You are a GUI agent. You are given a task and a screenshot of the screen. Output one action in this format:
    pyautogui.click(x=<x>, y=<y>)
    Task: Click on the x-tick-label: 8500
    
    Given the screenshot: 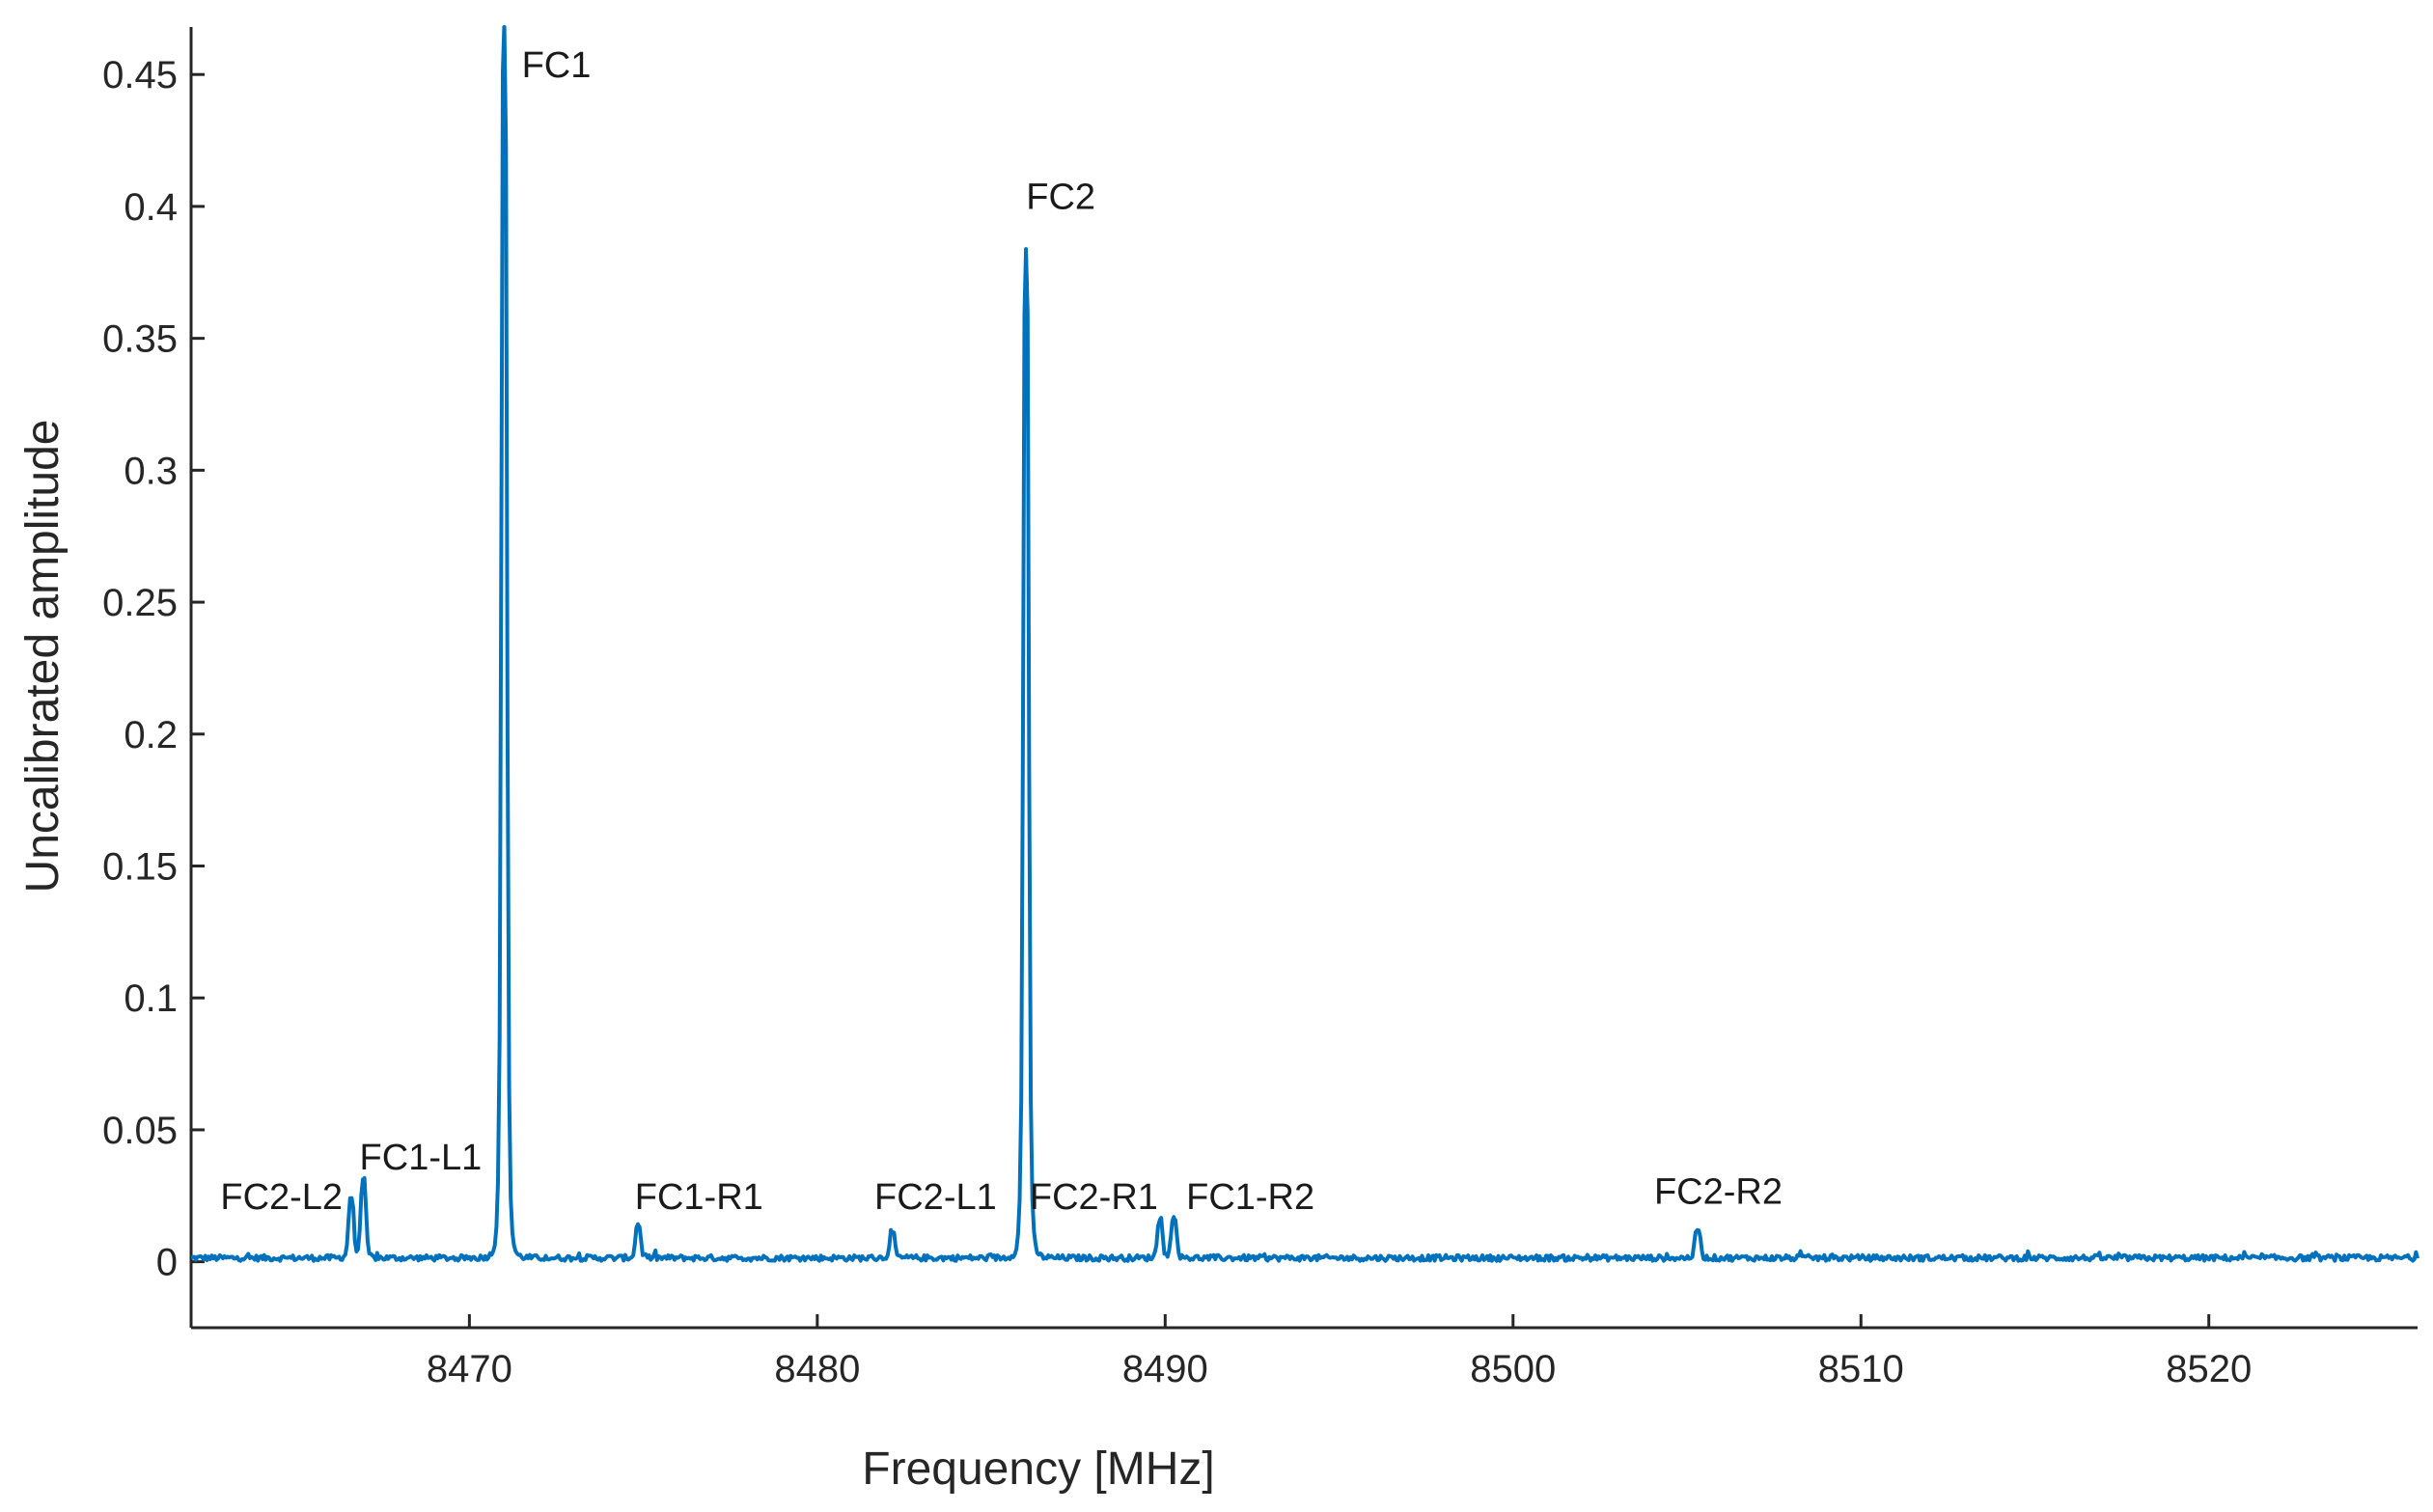 What is the action you would take?
    pyautogui.click(x=1513, y=1369)
    